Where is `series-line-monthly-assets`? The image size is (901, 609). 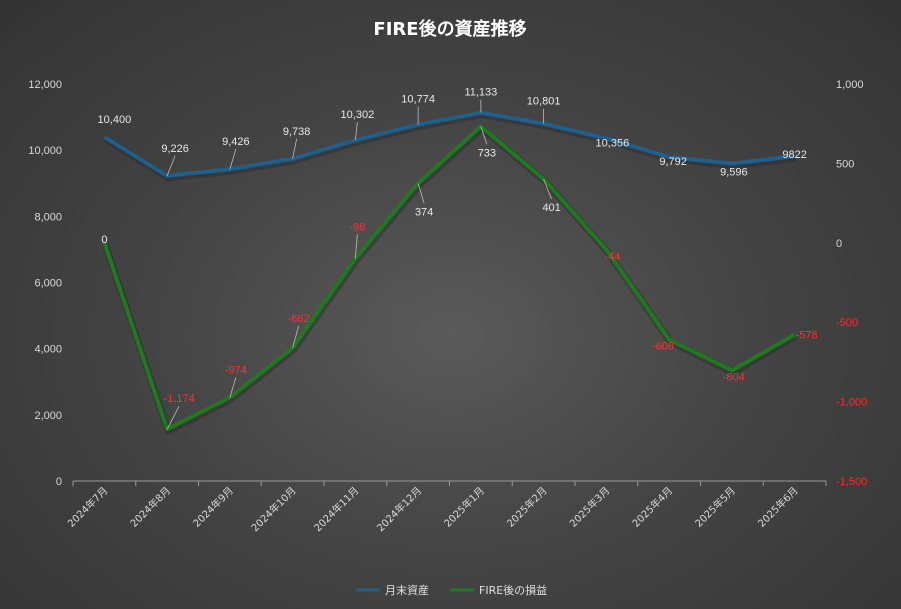 series-line-monthly-assets is located at coordinates (449, 144).